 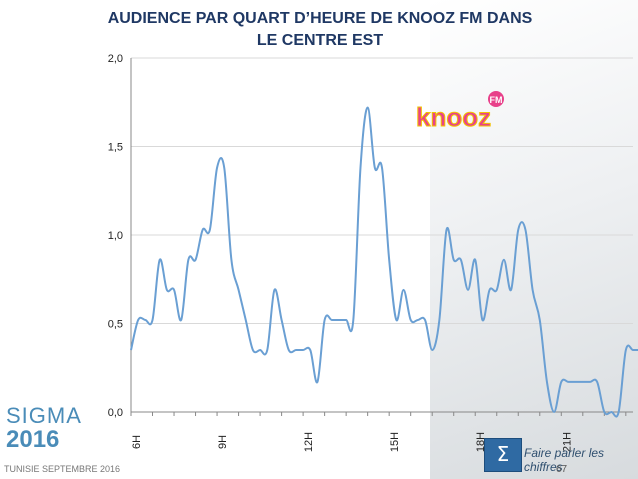 What do you see at coordinates (564, 460) in the screenshot?
I see `brand-tagline: Faire parler les chiffres` at bounding box center [564, 460].